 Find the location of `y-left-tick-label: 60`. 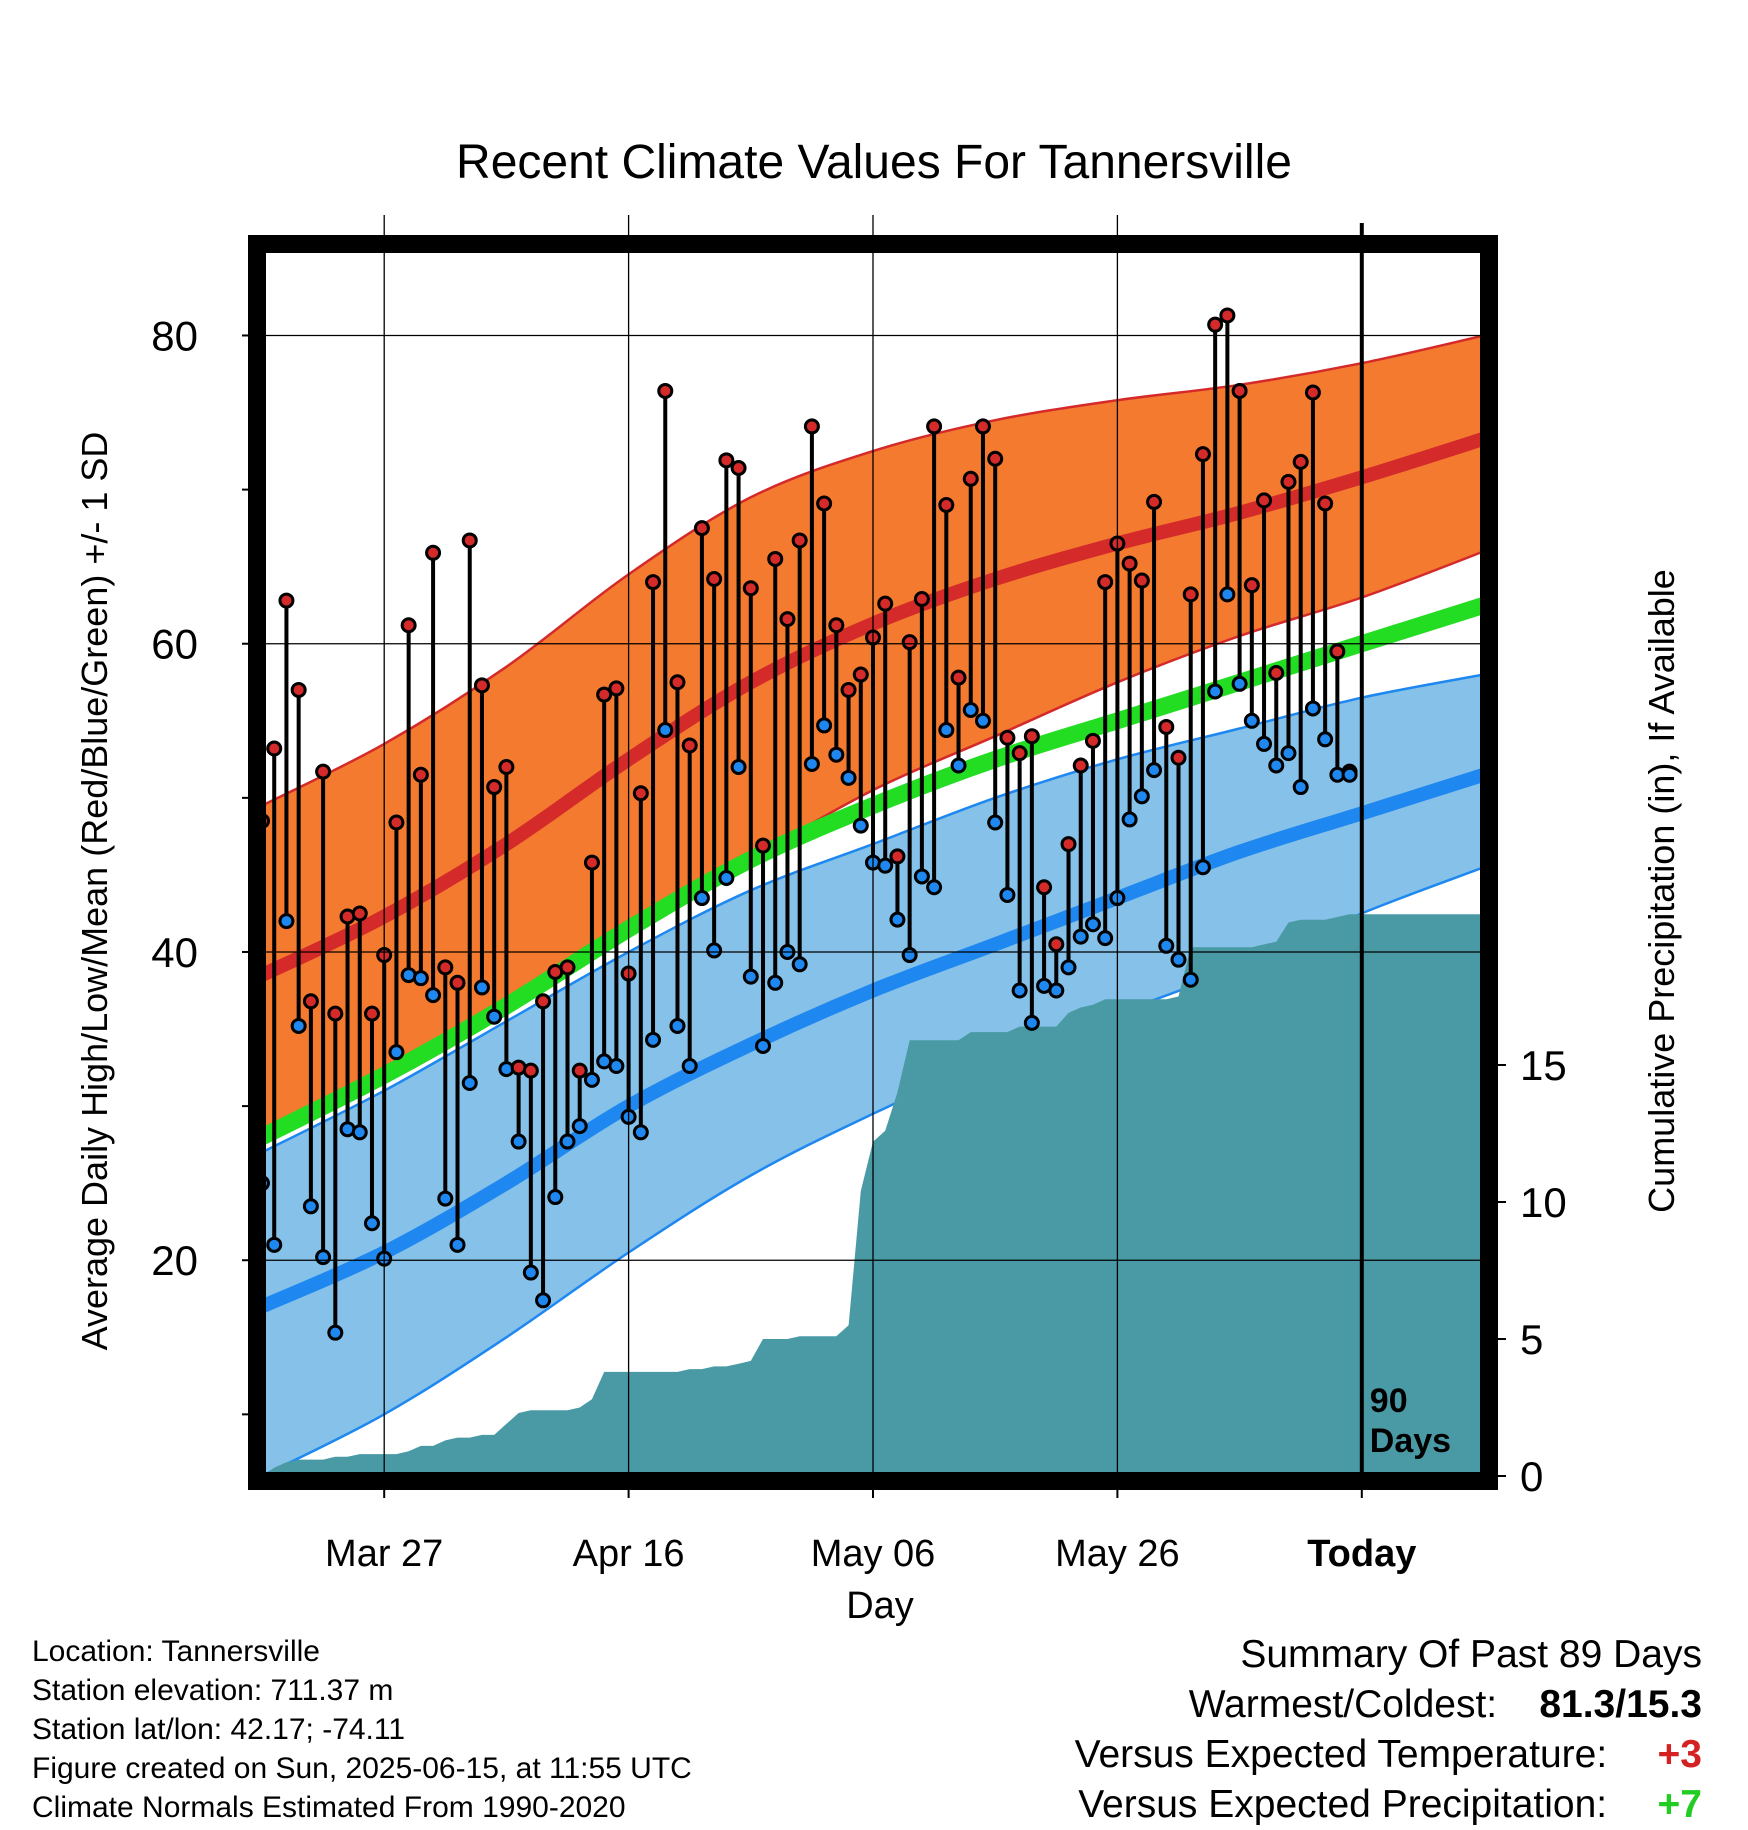

y-left-tick-label: 60 is located at coordinates (174, 644).